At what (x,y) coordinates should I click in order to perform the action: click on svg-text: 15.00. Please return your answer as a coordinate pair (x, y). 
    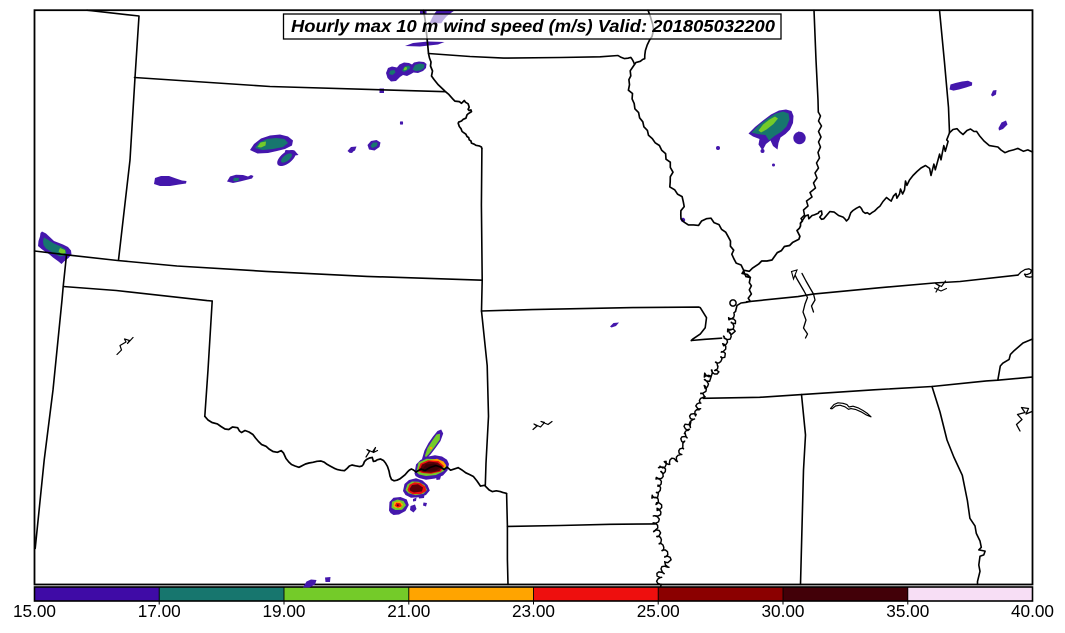
    Looking at the image, I should click on (34, 611).